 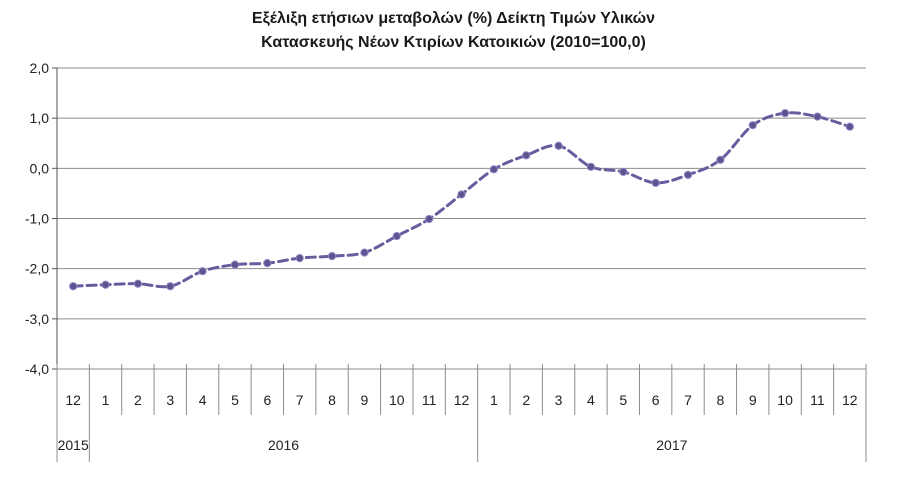 I want to click on y-tick-label: -4,0, so click(x=37, y=369).